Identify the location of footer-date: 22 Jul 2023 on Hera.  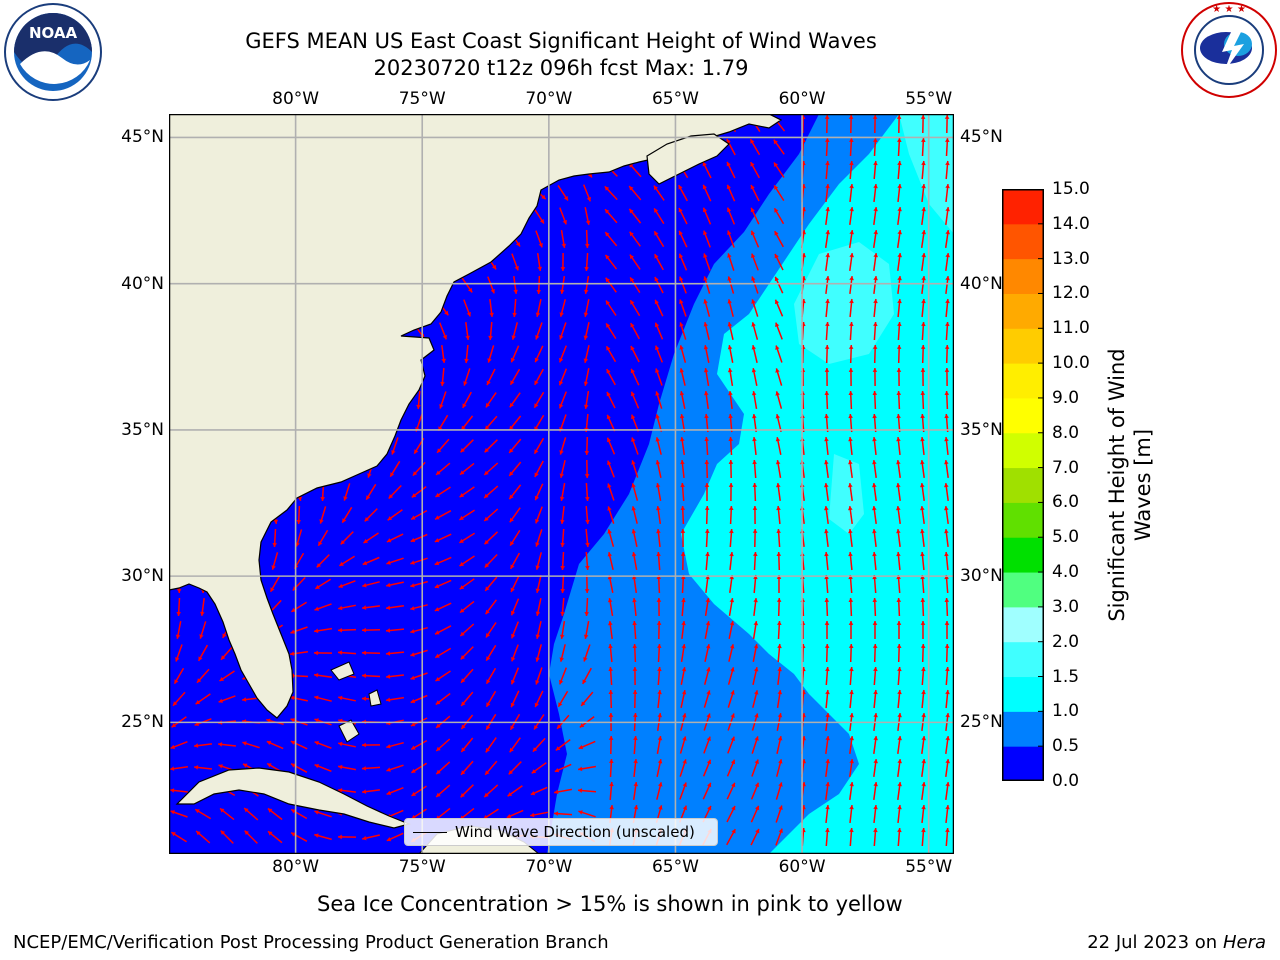
(1176, 943).